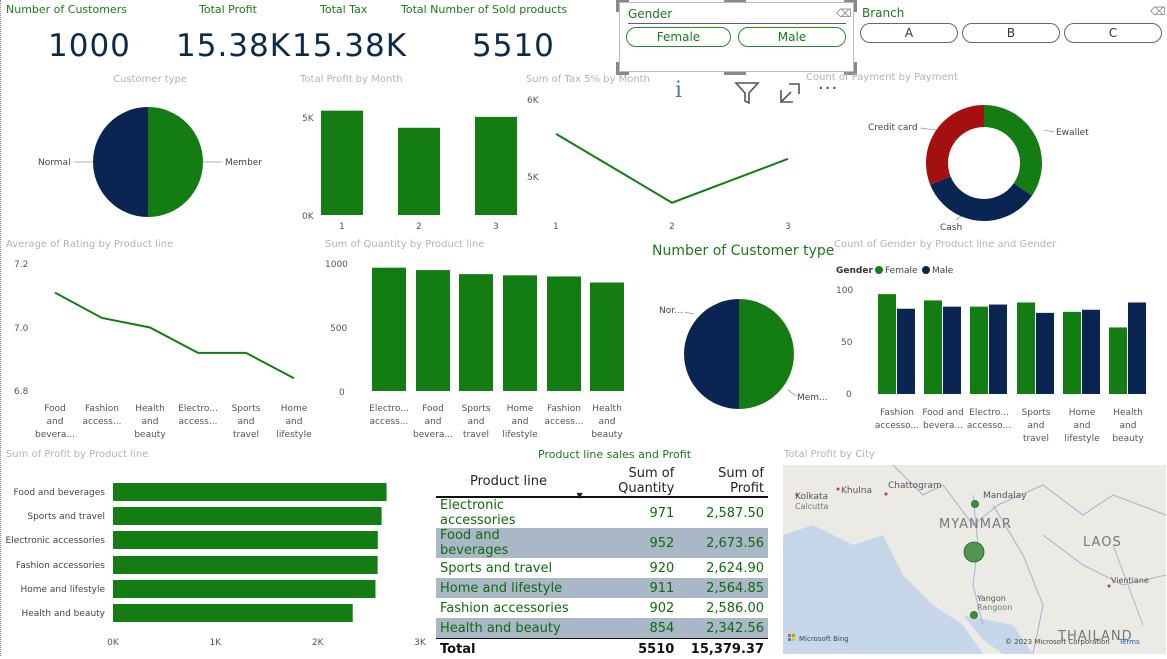 The image size is (1167, 659). Describe the element at coordinates (1011, 33) in the screenshot. I see `branch-option-b: B` at that location.